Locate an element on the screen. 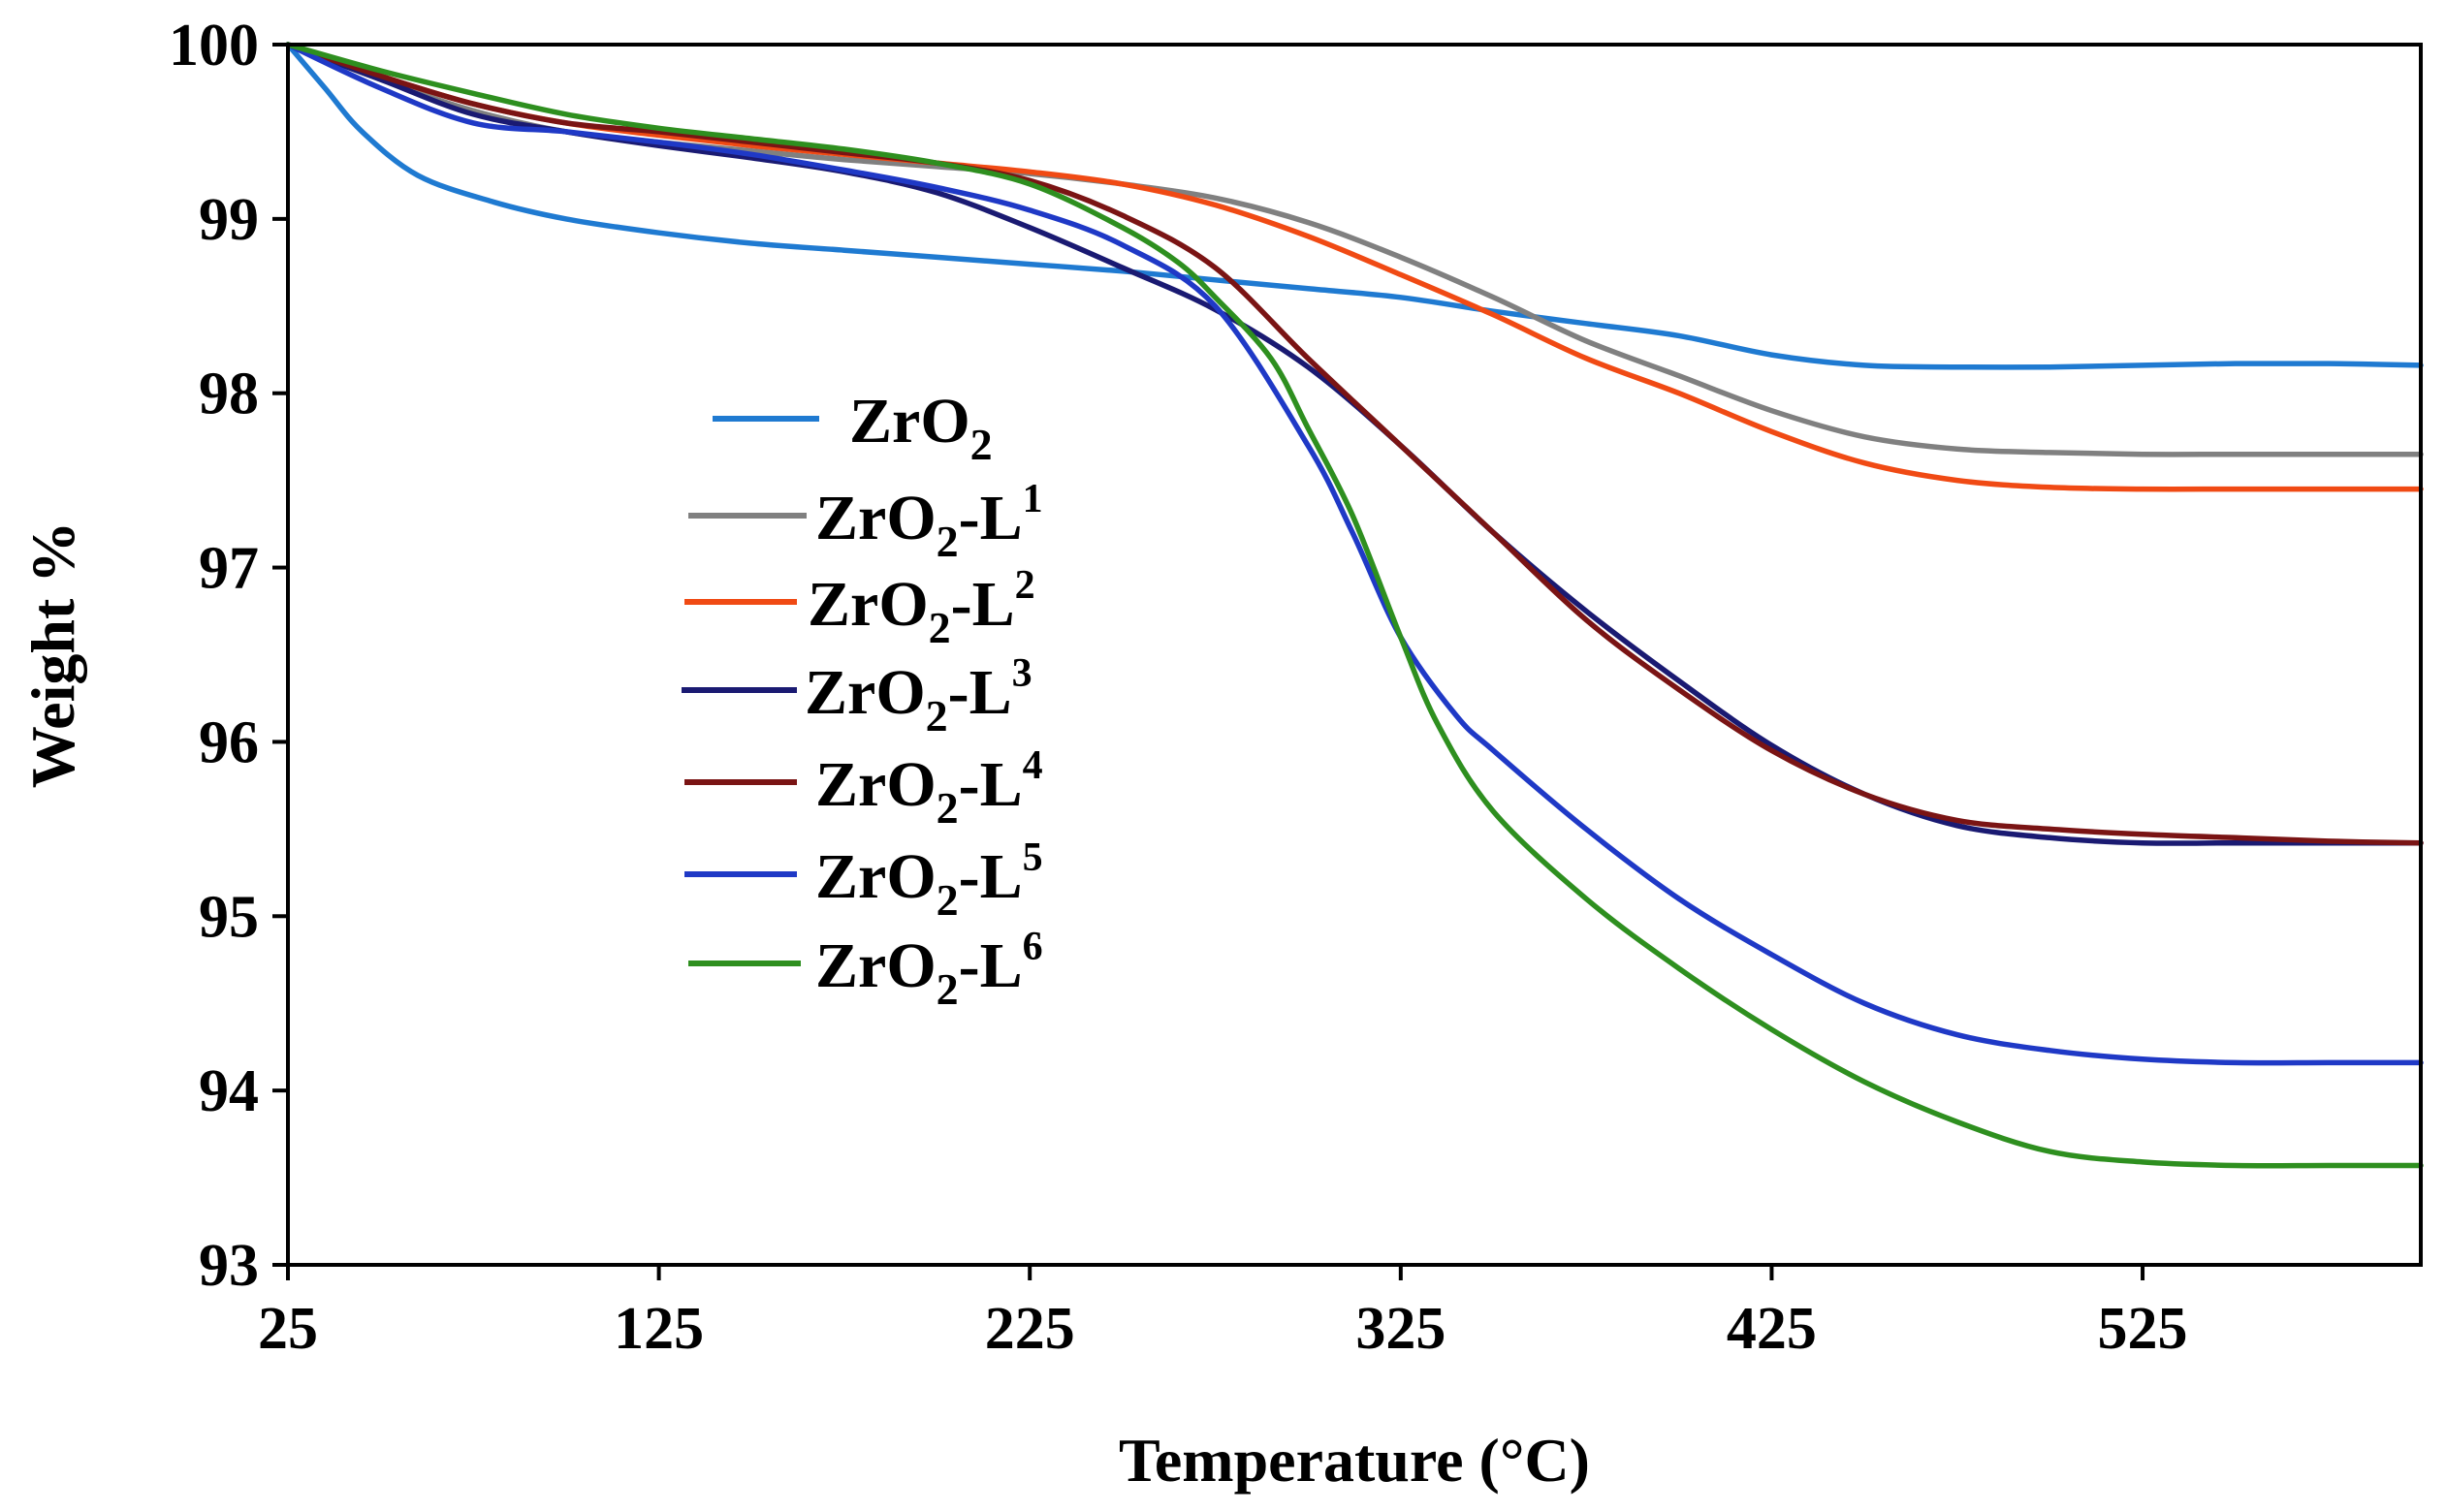  x-axis-title: Temperature (°C) is located at coordinates (1354, 1461).